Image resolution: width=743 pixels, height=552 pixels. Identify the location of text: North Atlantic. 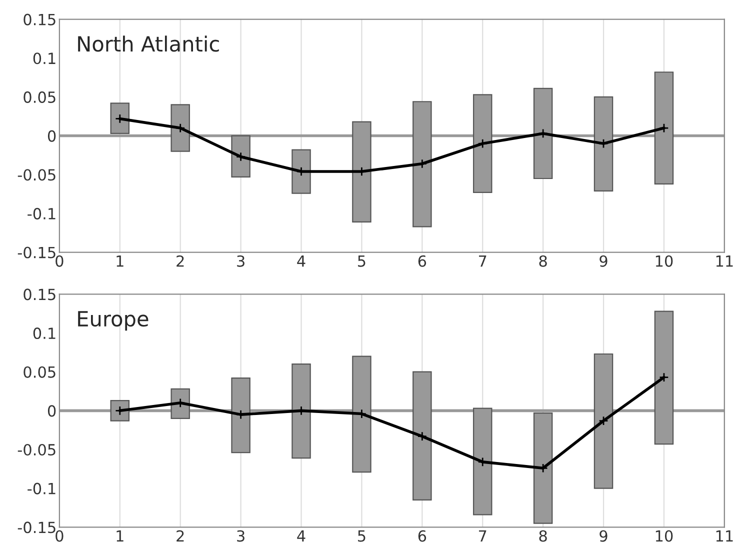
(148, 44).